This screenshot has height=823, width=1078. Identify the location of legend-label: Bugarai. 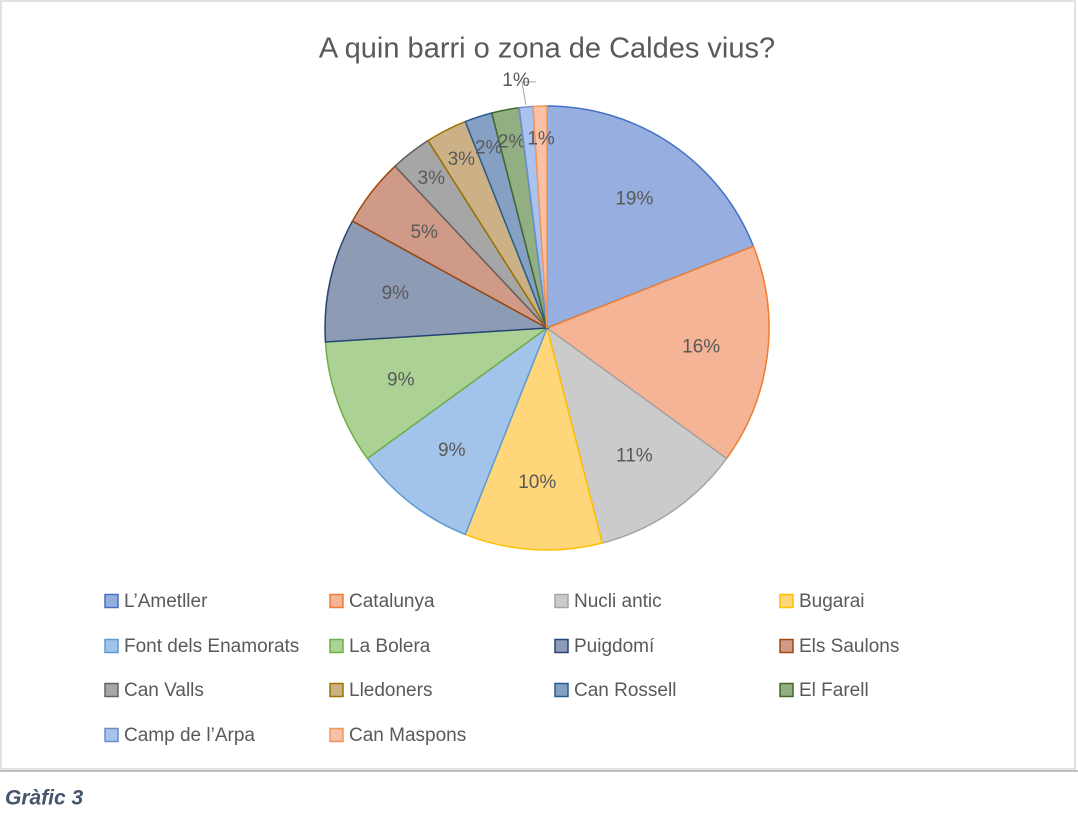
(832, 601).